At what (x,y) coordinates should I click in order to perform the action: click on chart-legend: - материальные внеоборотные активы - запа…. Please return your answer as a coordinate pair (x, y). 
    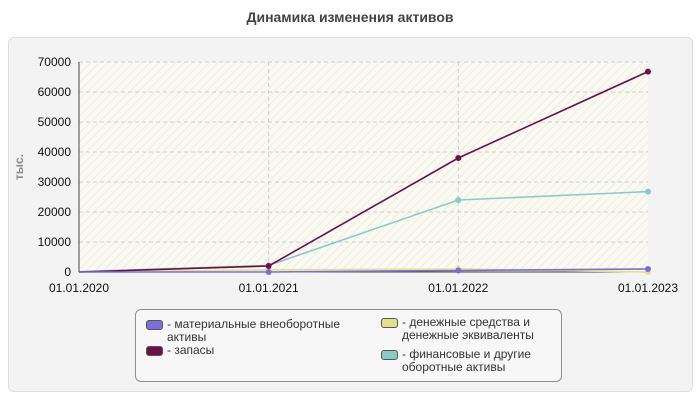
    Looking at the image, I should click on (348, 345).